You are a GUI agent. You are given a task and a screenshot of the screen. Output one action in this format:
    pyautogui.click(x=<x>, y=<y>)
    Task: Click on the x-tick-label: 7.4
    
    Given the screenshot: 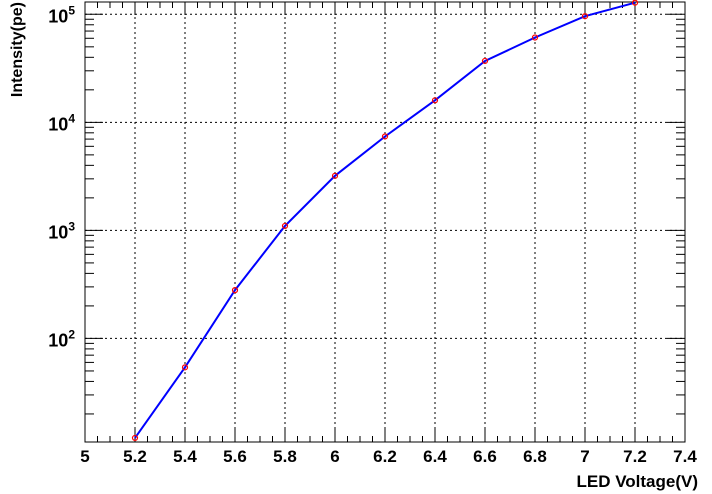 What is the action you would take?
    pyautogui.click(x=685, y=456)
    